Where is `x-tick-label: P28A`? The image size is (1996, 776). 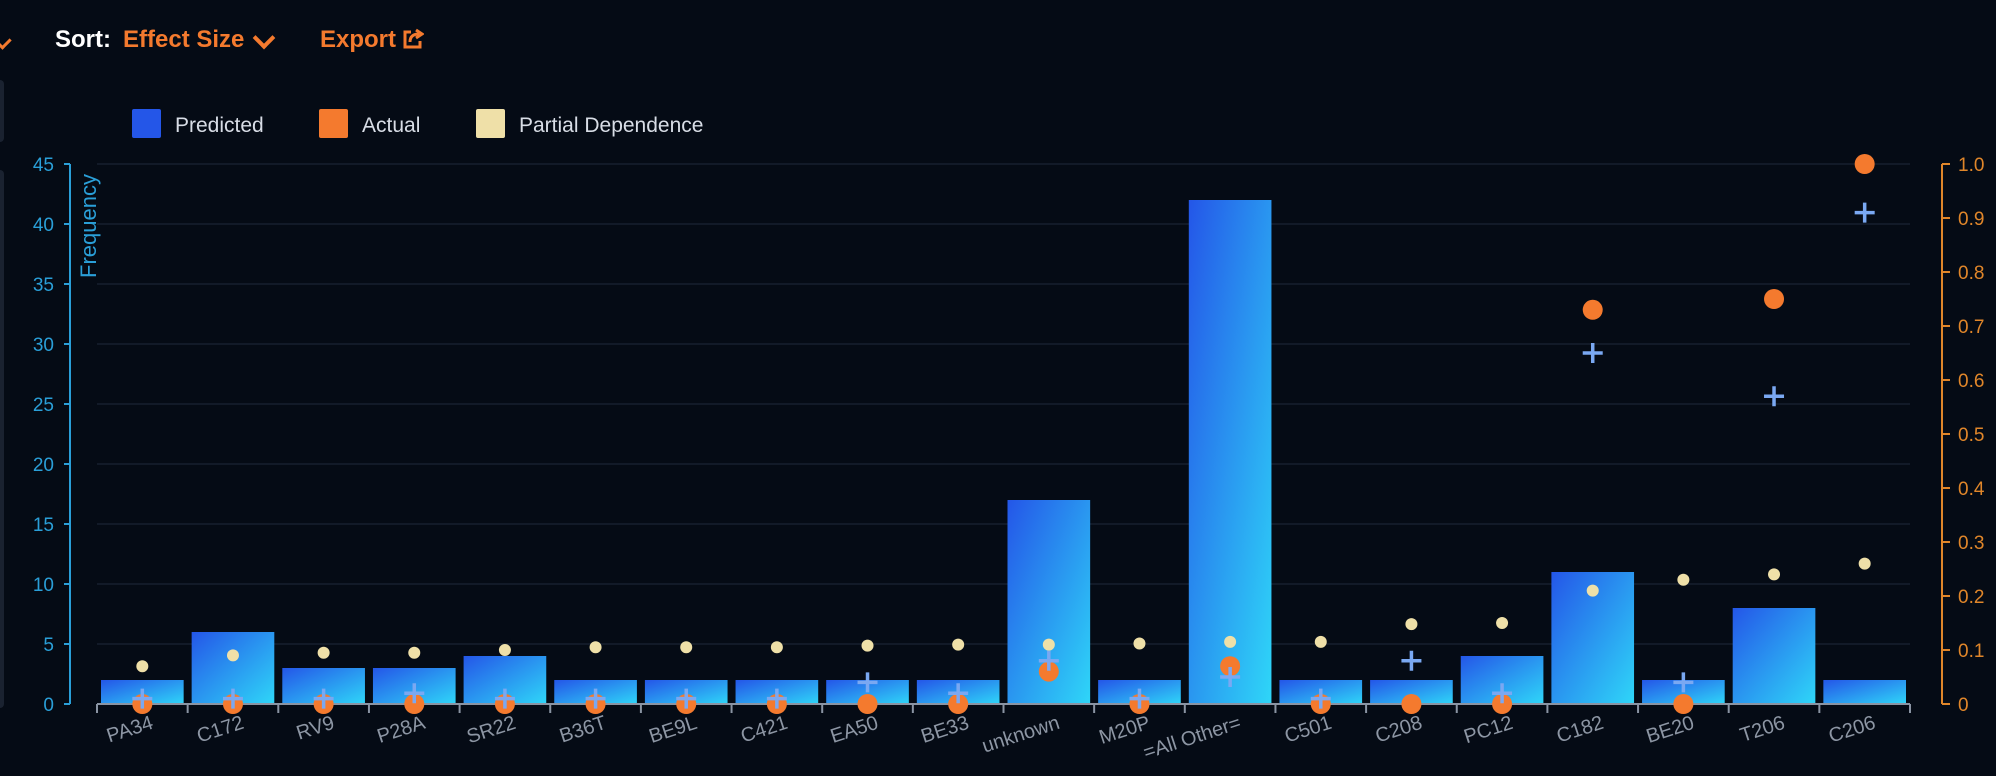 x-tick-label: P28A is located at coordinates (401, 730).